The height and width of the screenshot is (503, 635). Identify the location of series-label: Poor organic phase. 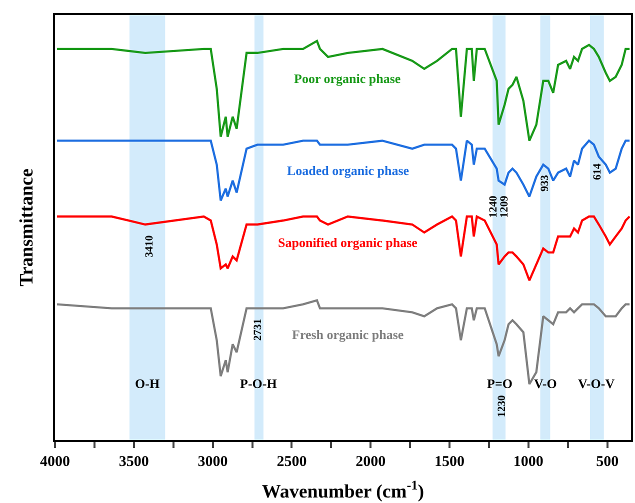
(347, 78).